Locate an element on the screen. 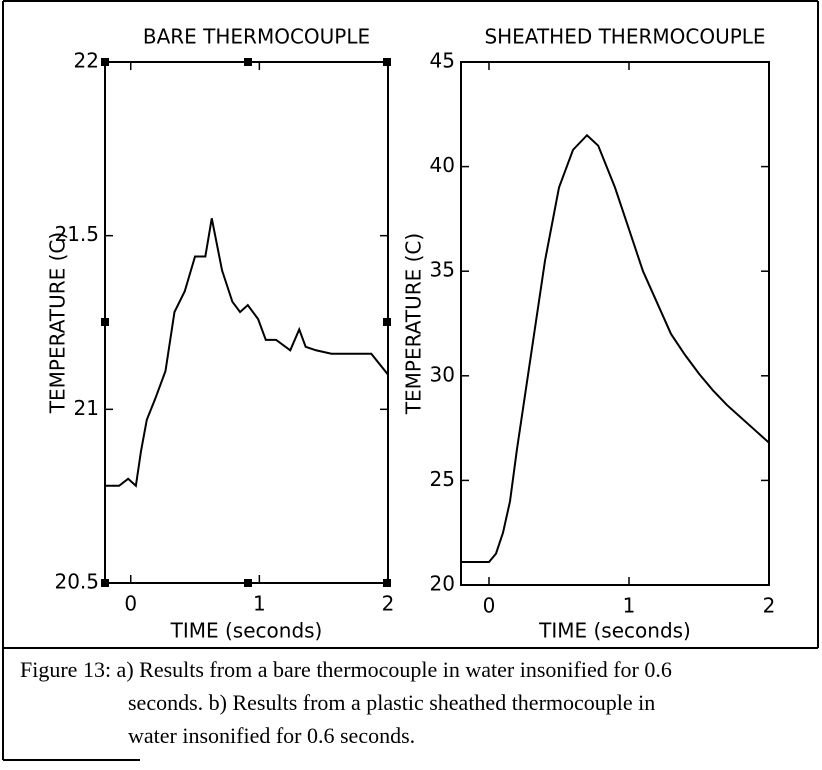 The image size is (822, 770). chart-title: BARE THERMOCOUPLE is located at coordinates (256, 37).